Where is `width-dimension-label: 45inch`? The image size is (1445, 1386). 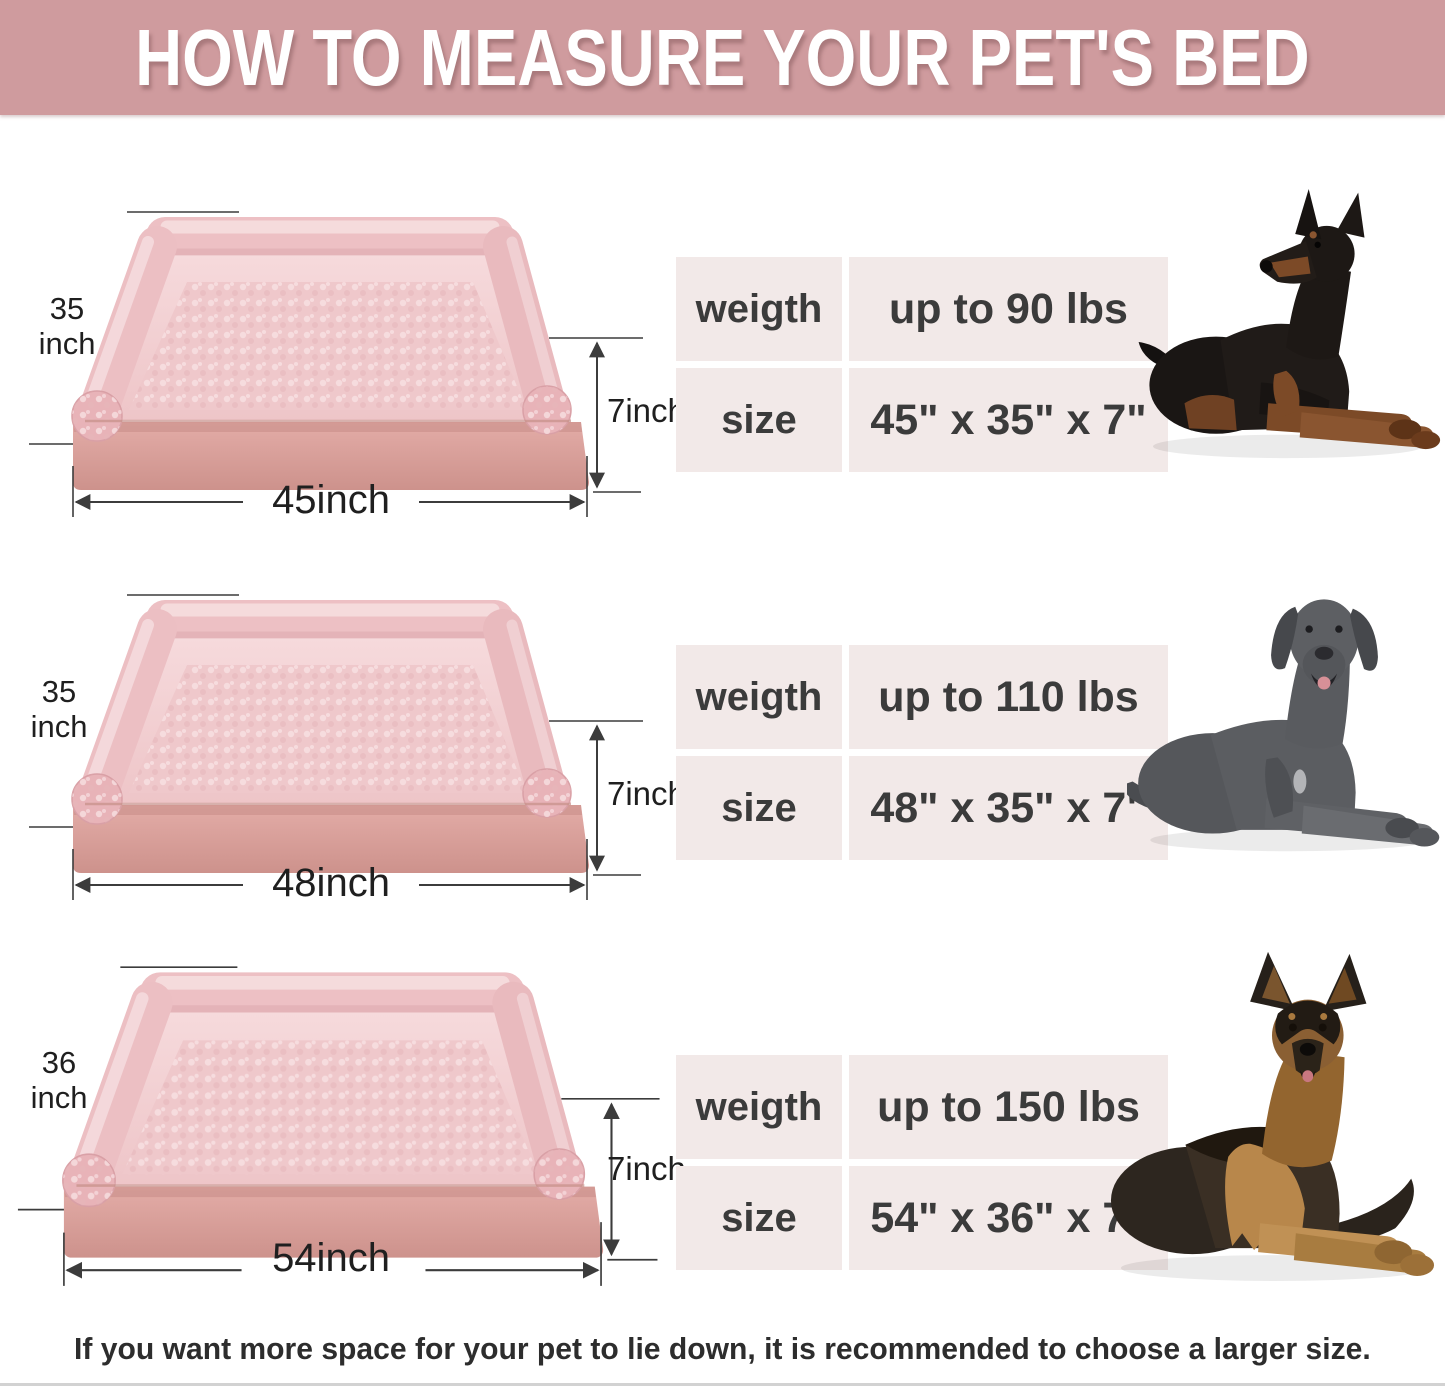
width-dimension-label: 45inch is located at coordinates (331, 500).